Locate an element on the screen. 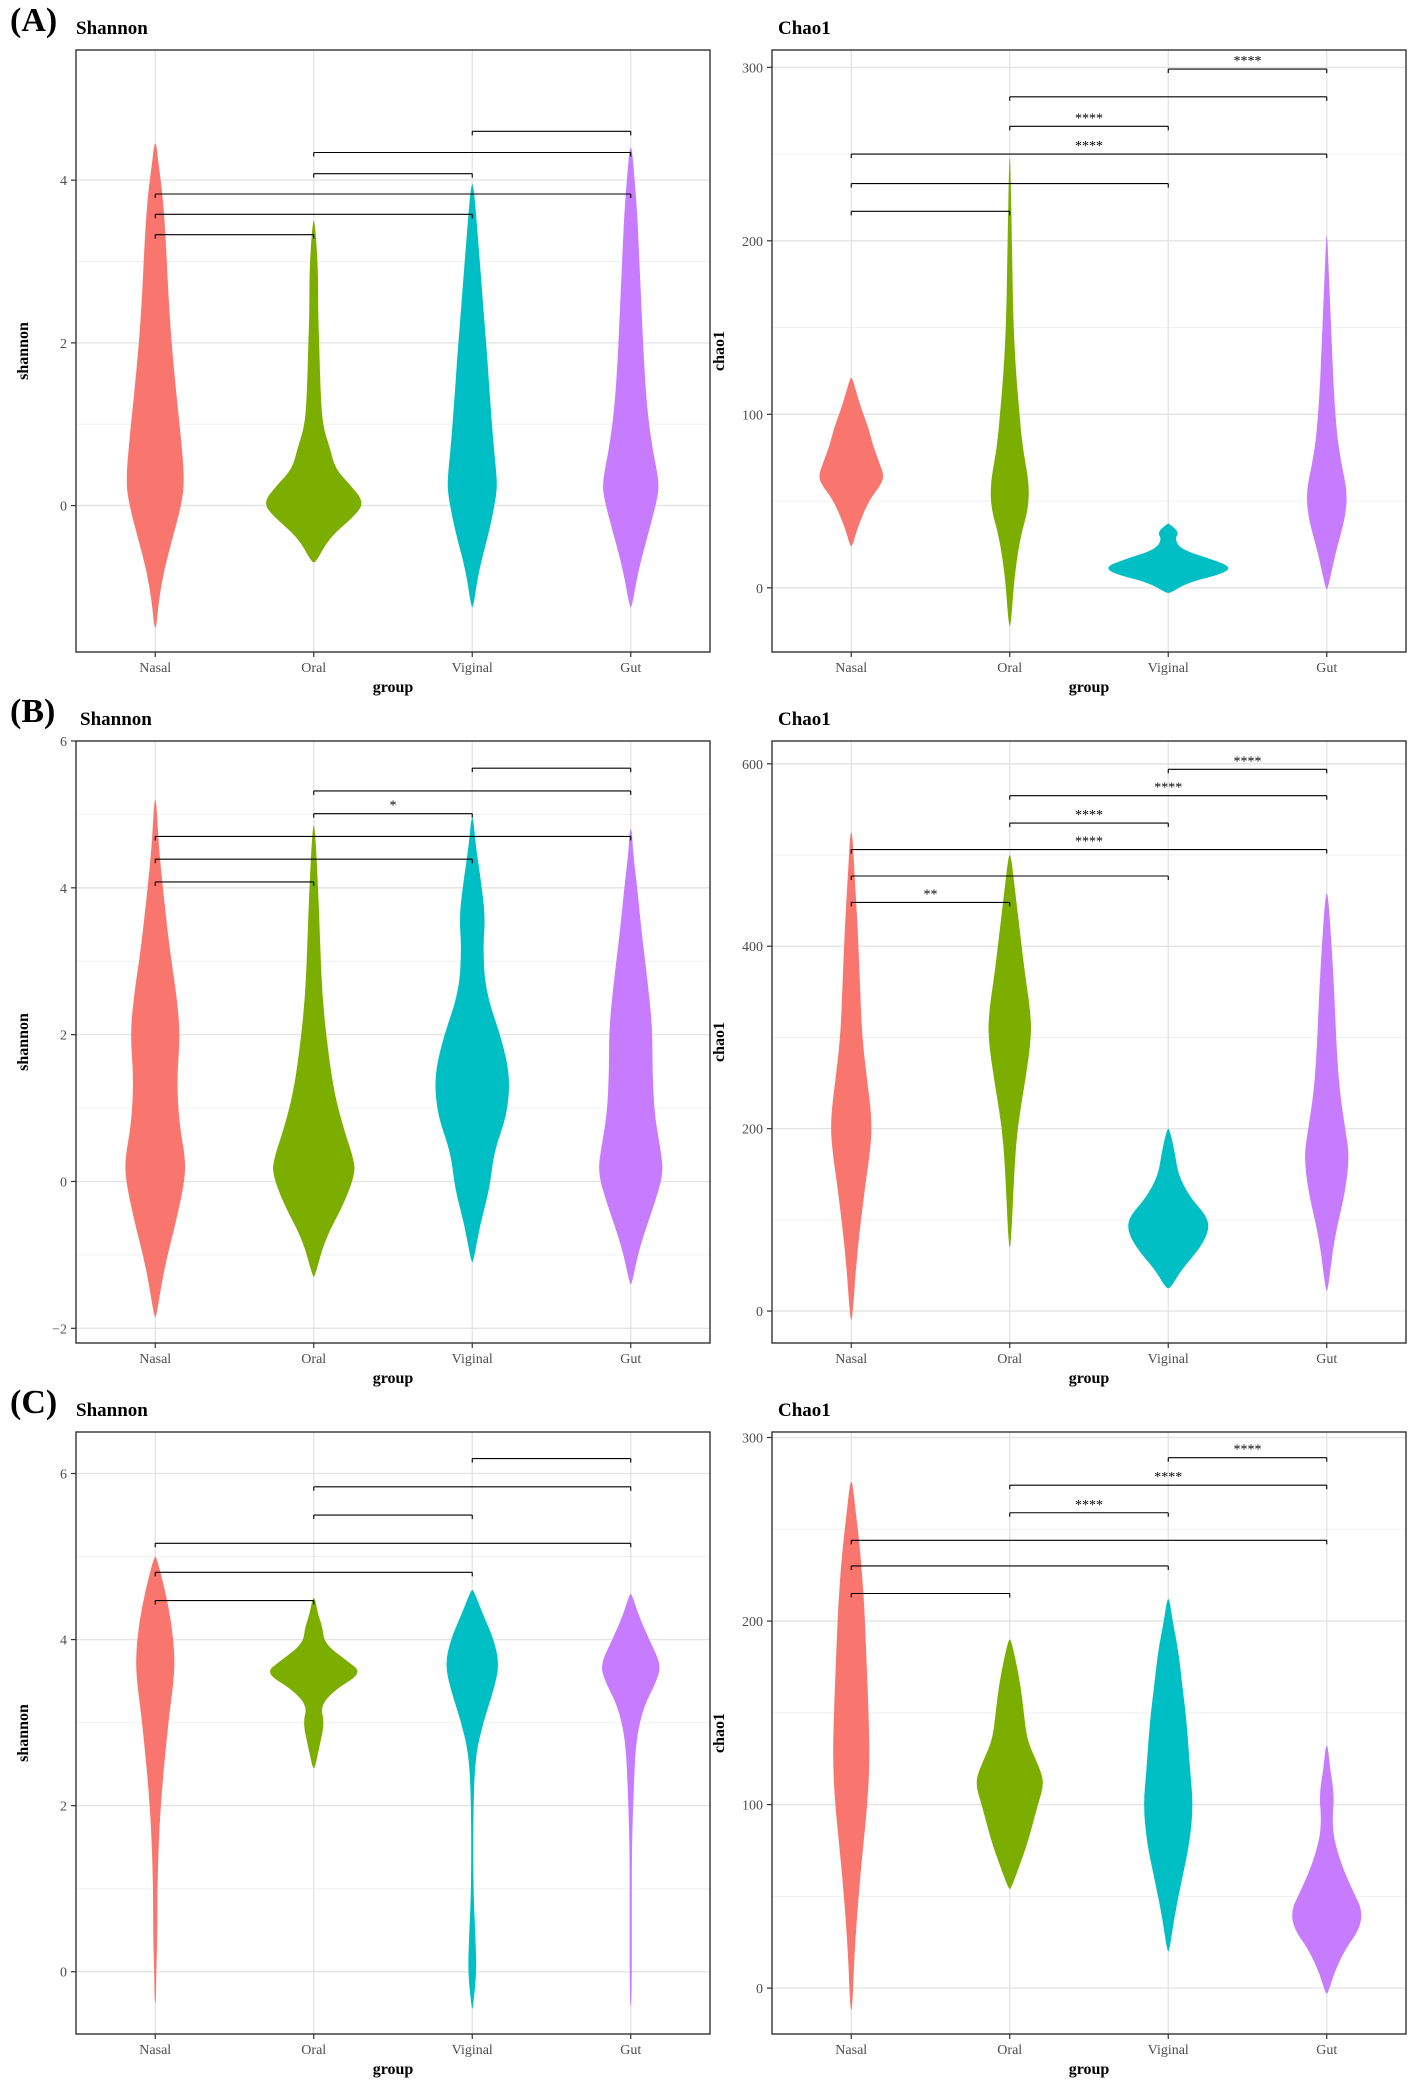 This screenshot has height=2083, width=1414. y-tick-label: 600 is located at coordinates (752, 765).